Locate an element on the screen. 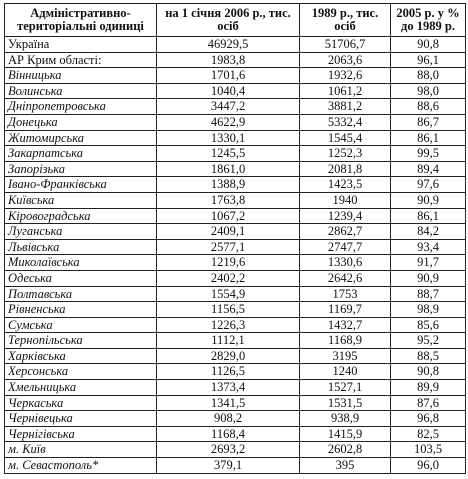  region-name-cell: Чернігівська is located at coordinates (80, 434).